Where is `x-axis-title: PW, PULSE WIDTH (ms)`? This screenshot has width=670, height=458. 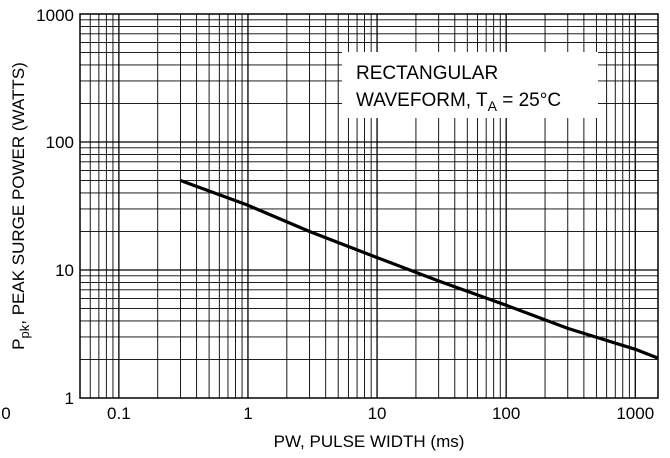
x-axis-title: PW, PULSE WIDTH (ms) is located at coordinates (369, 441).